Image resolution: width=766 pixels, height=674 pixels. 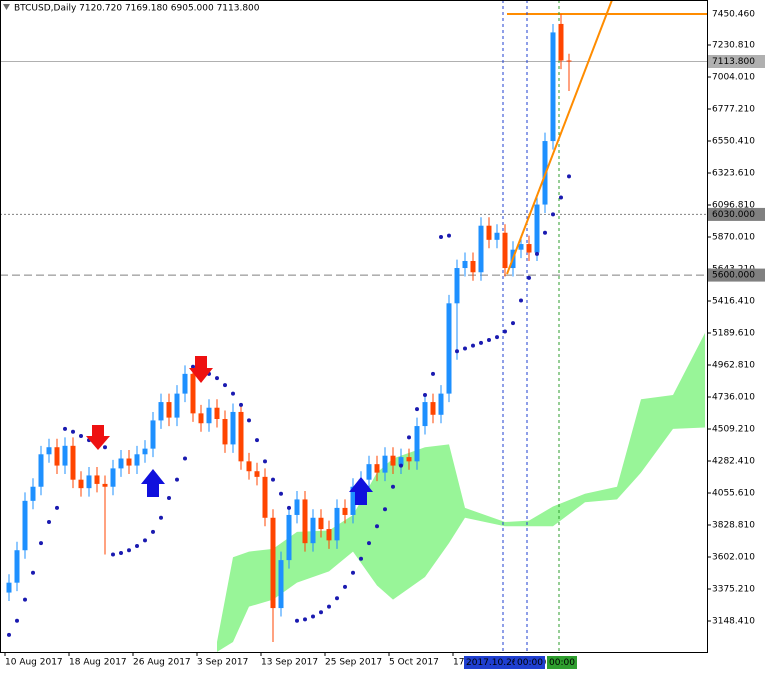 I want to click on y-tick-label: 5189.610, so click(x=733, y=333).